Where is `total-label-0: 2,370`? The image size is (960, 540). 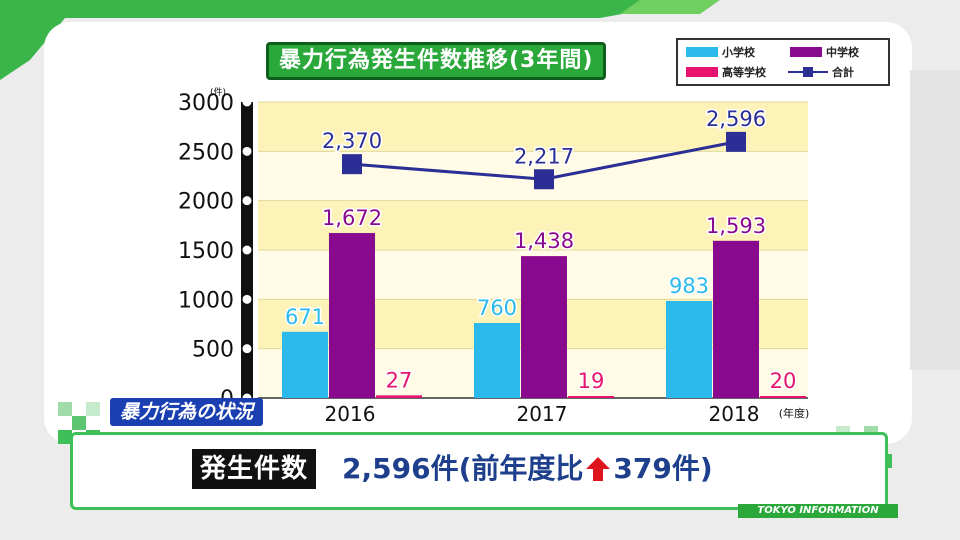
total-label-0: 2,370 is located at coordinates (352, 141).